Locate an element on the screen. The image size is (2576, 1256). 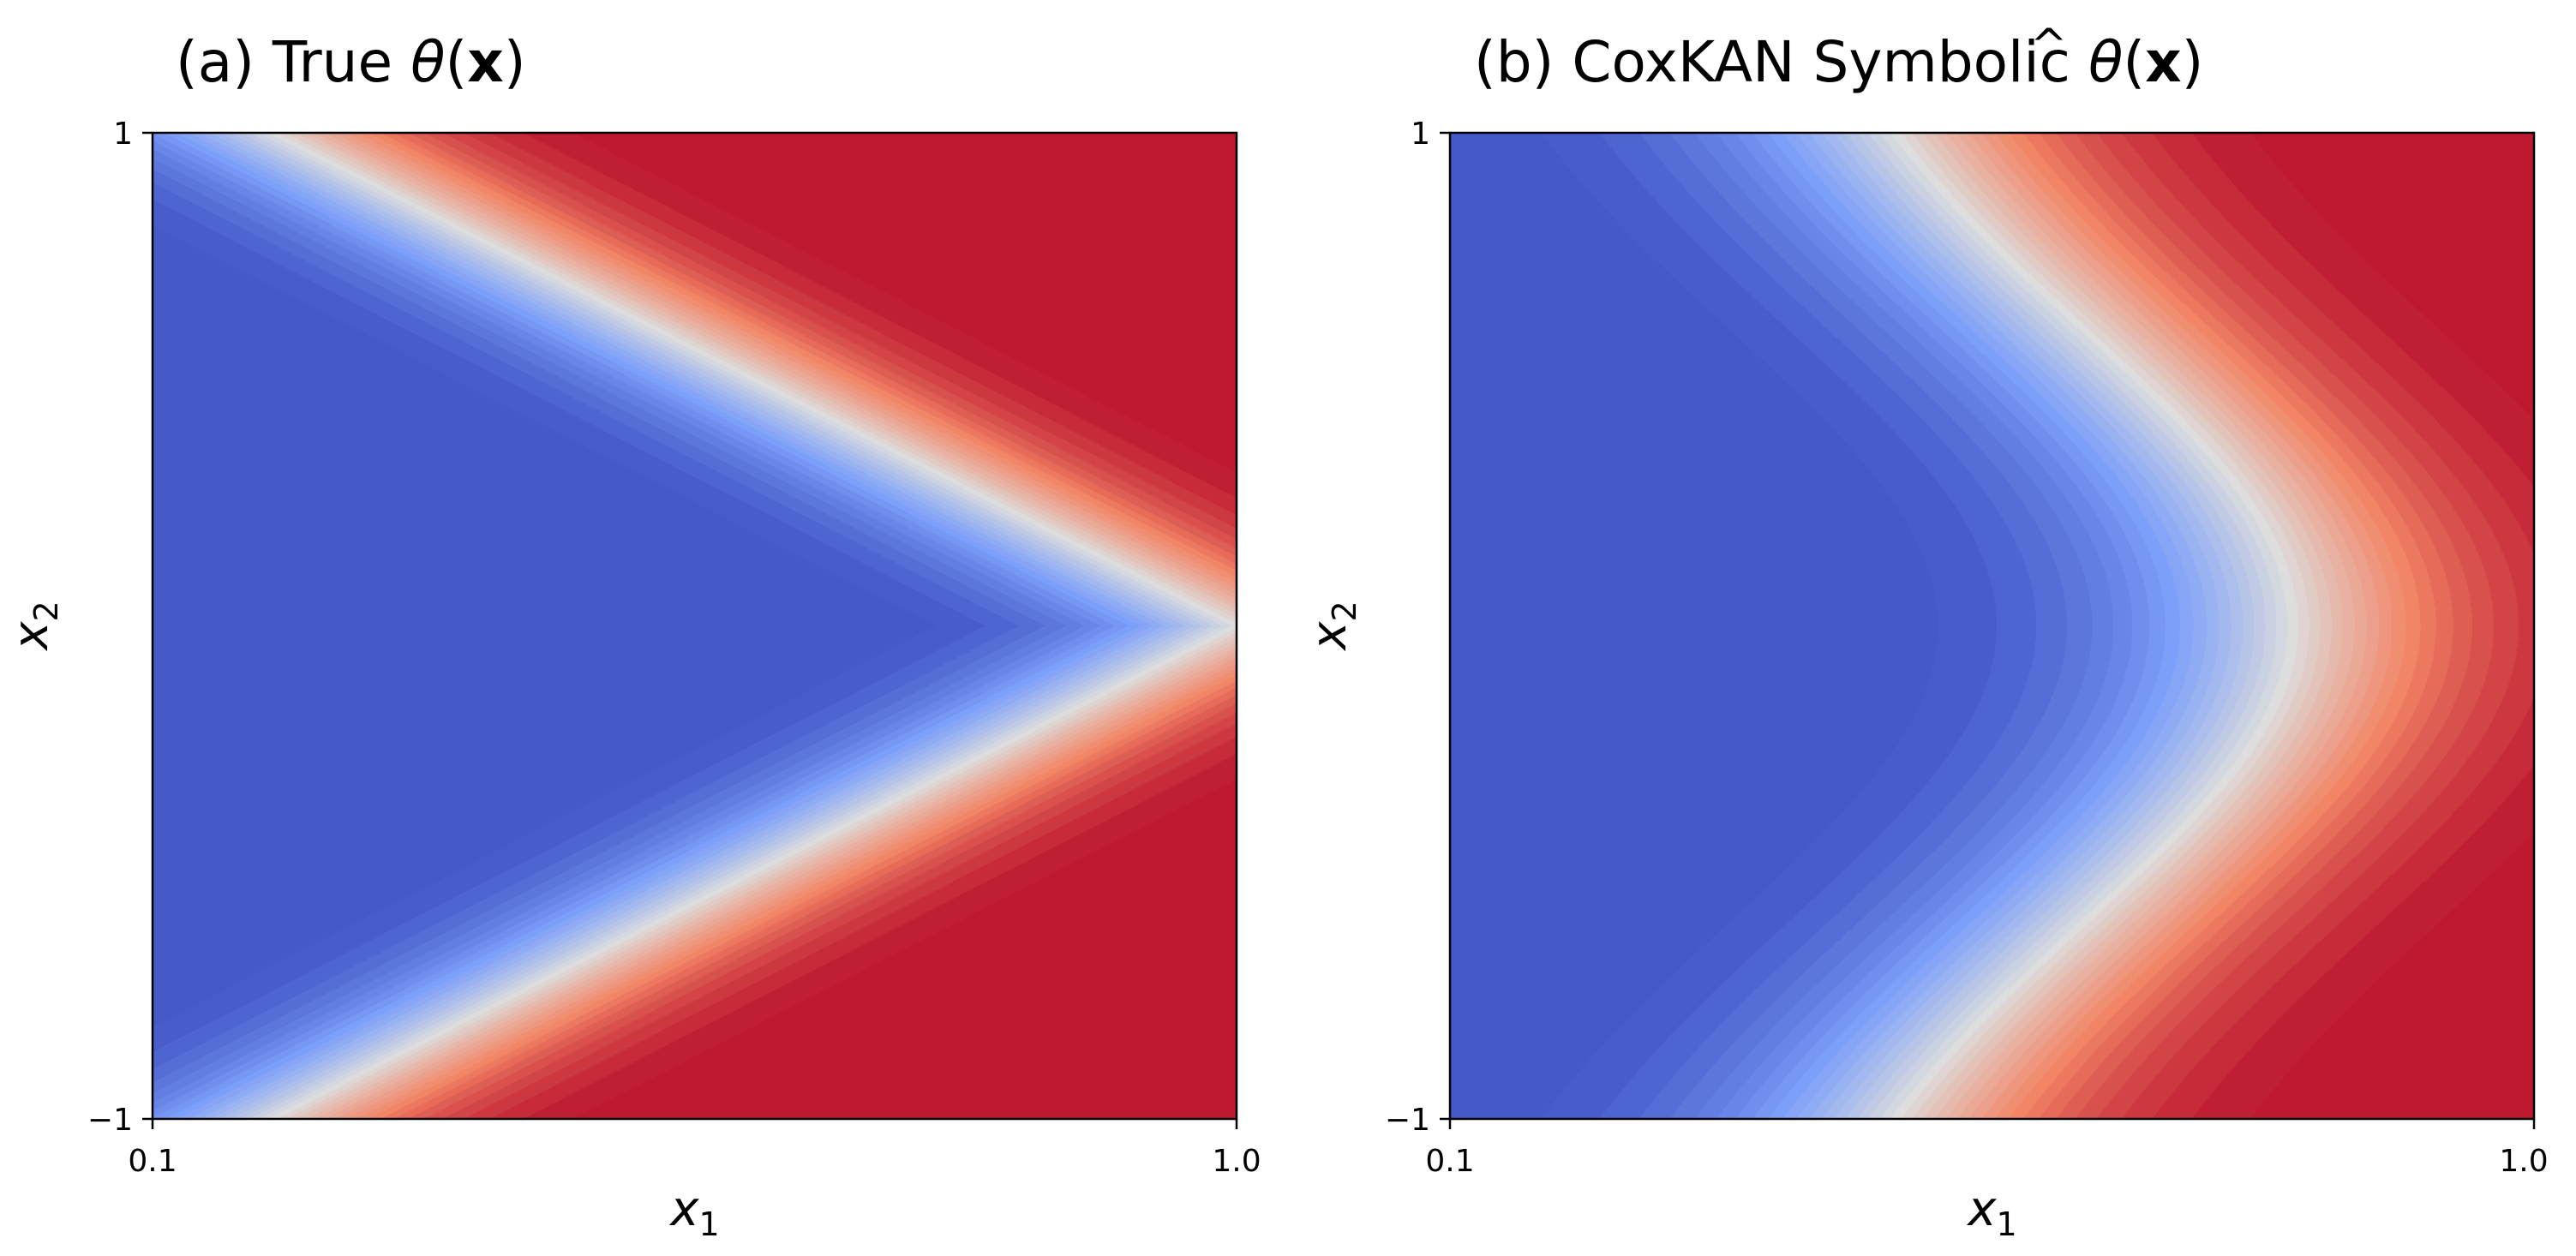
panel-b-xtick-label-right: 1.0 is located at coordinates (2523, 1161).